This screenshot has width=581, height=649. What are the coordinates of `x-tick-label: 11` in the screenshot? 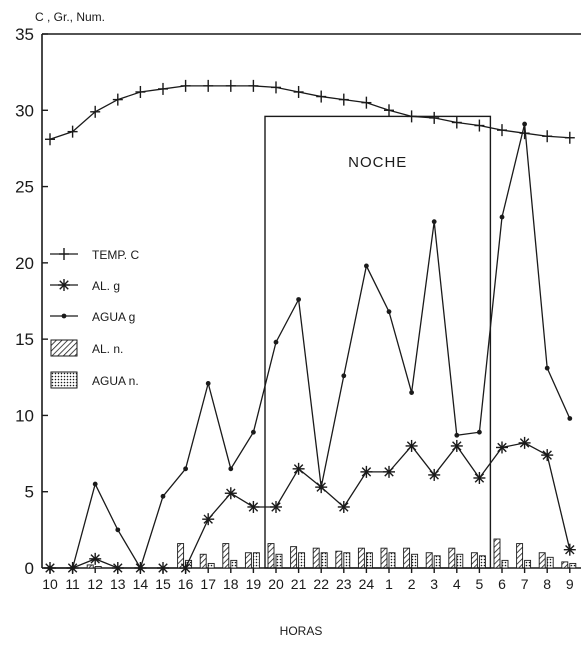 It's located at (72, 584).